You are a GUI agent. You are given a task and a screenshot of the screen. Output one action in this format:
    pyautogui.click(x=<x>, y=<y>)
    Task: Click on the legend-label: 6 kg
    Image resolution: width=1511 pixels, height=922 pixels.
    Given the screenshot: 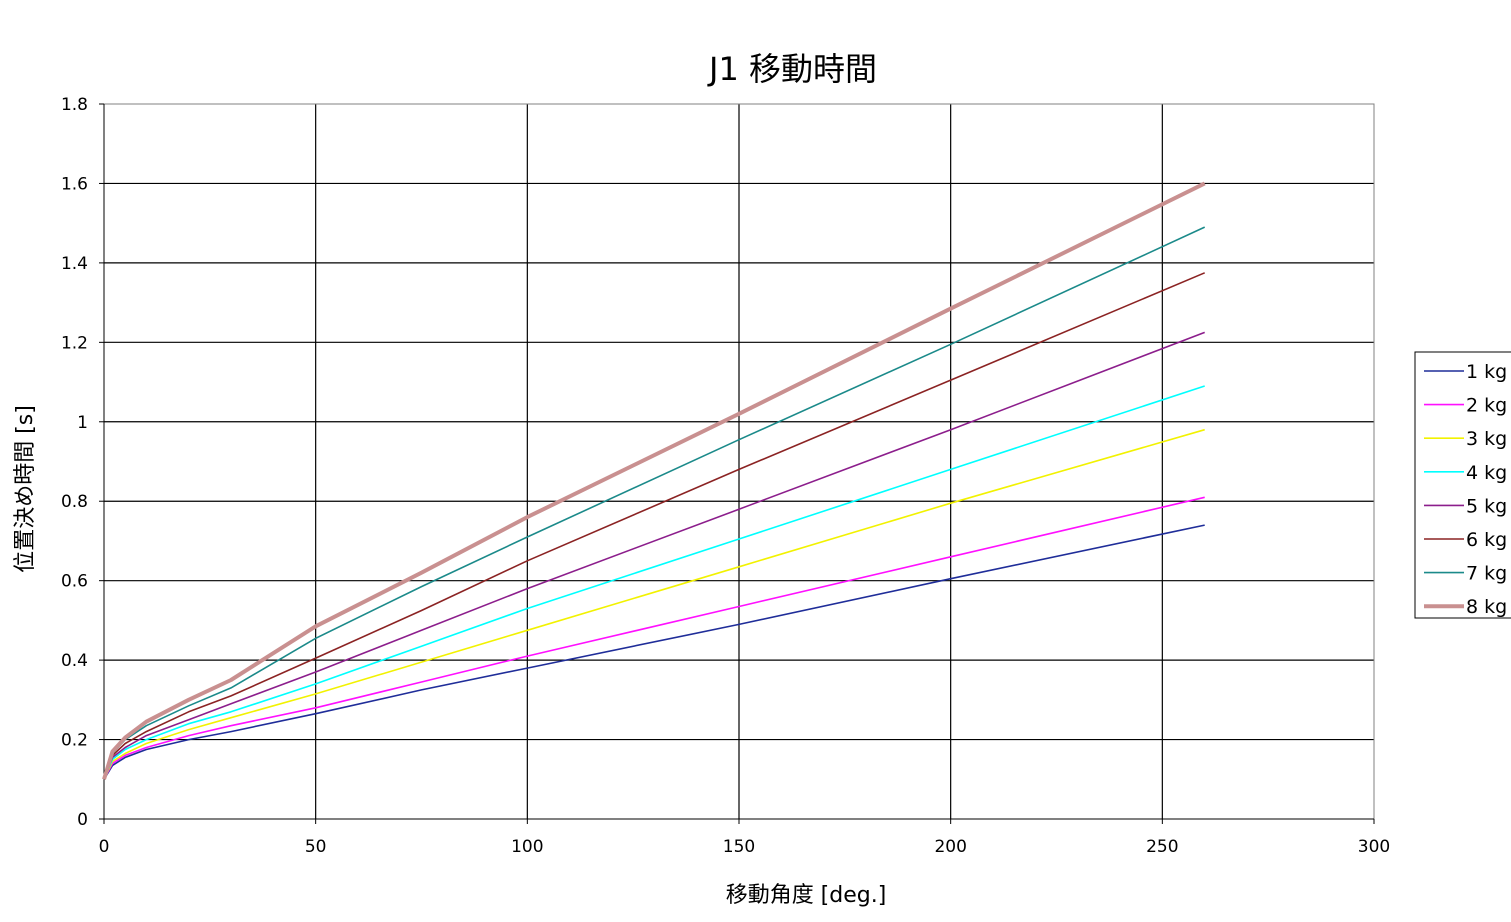 What is the action you would take?
    pyautogui.click(x=1486, y=540)
    